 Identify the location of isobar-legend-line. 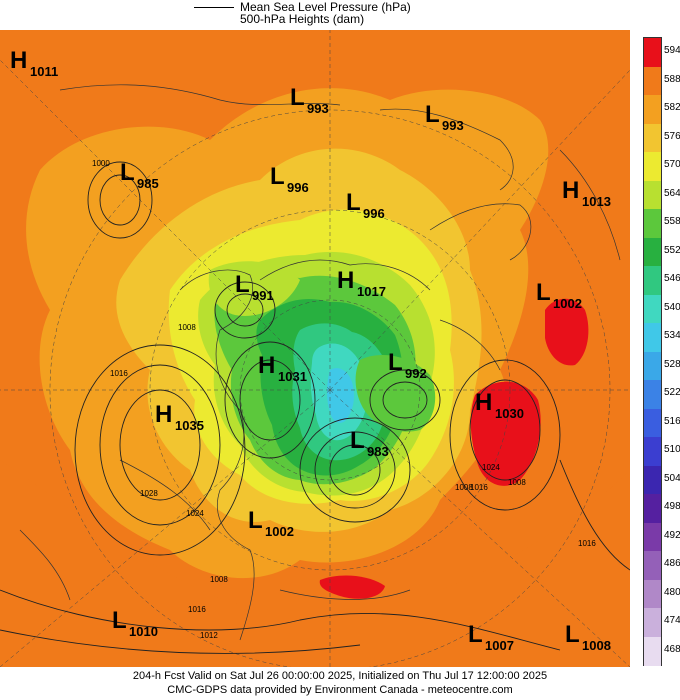
(214, 7).